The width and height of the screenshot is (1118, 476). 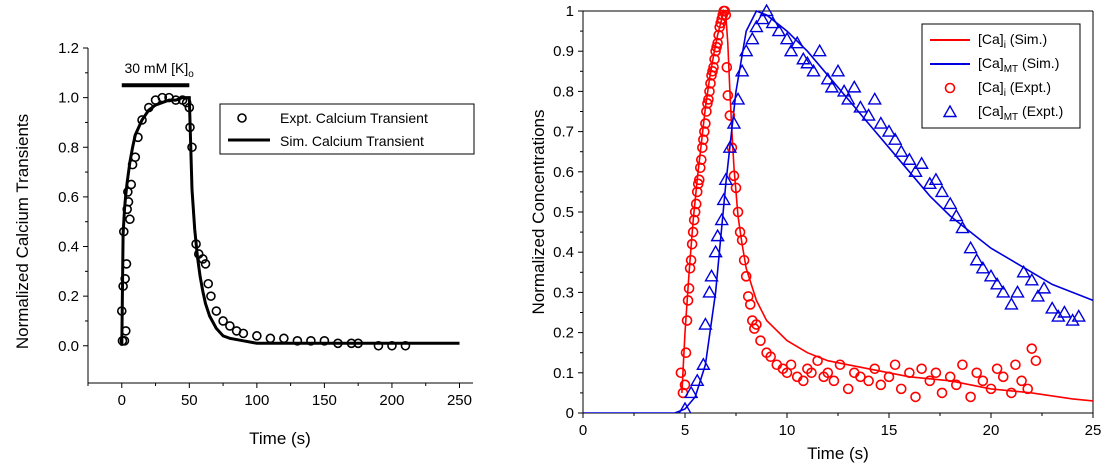 I want to click on x-tick-label: 100, so click(x=256, y=400).